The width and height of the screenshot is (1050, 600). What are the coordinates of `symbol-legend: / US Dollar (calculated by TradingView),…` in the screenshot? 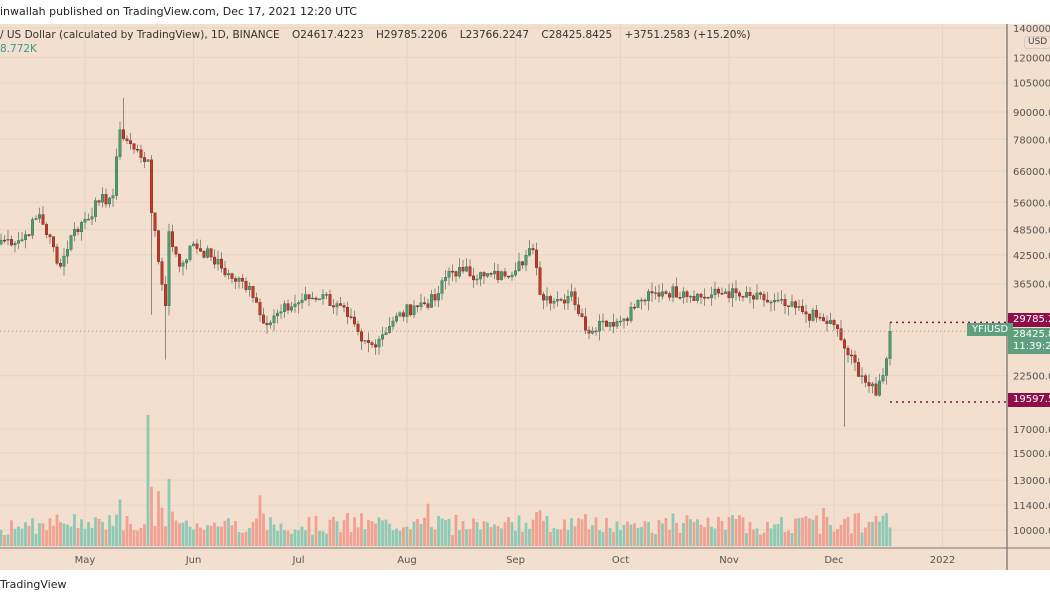 It's located at (379, 35).